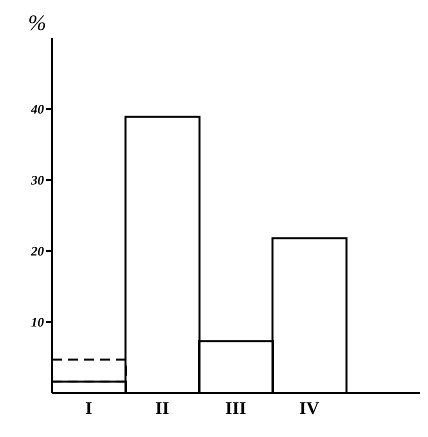 This screenshot has width=428, height=437. I want to click on x-tick-label: III, so click(235, 408).